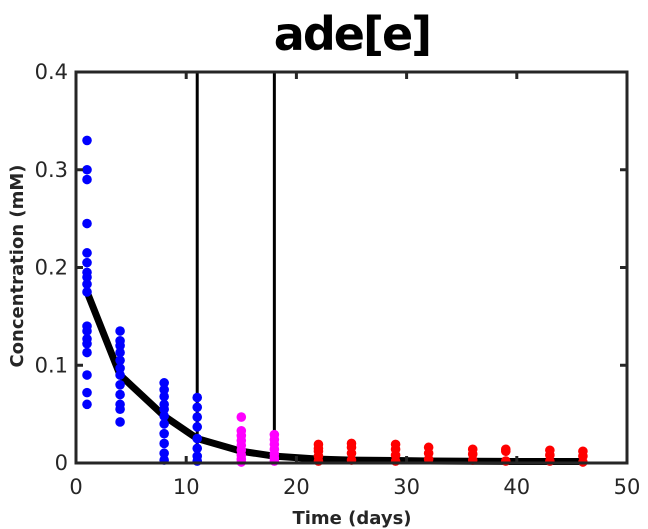 The height and width of the screenshot is (529, 648). I want to click on y-tick-label-4: 0.4, so click(51, 72).